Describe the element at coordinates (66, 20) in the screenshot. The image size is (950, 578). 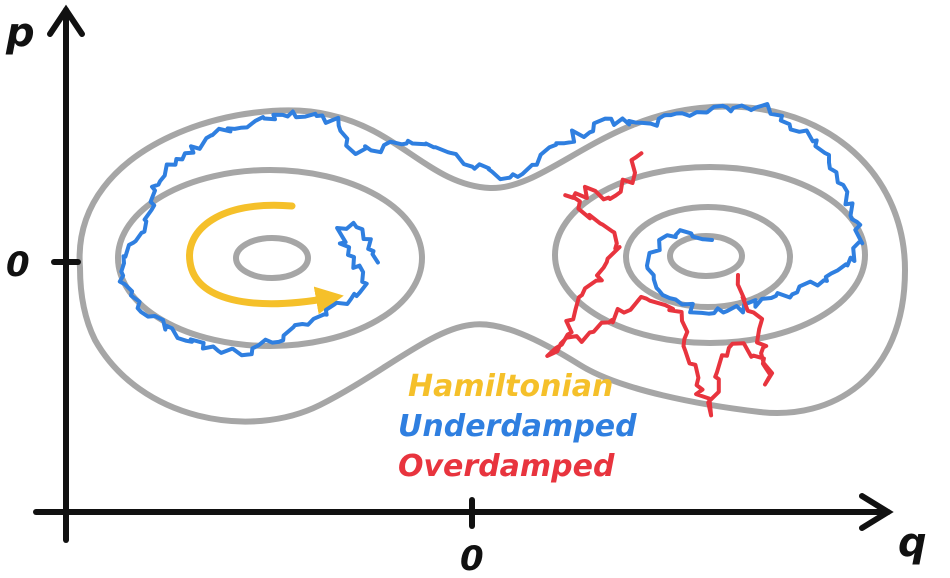
I see `y-axis-arrowhead` at that location.